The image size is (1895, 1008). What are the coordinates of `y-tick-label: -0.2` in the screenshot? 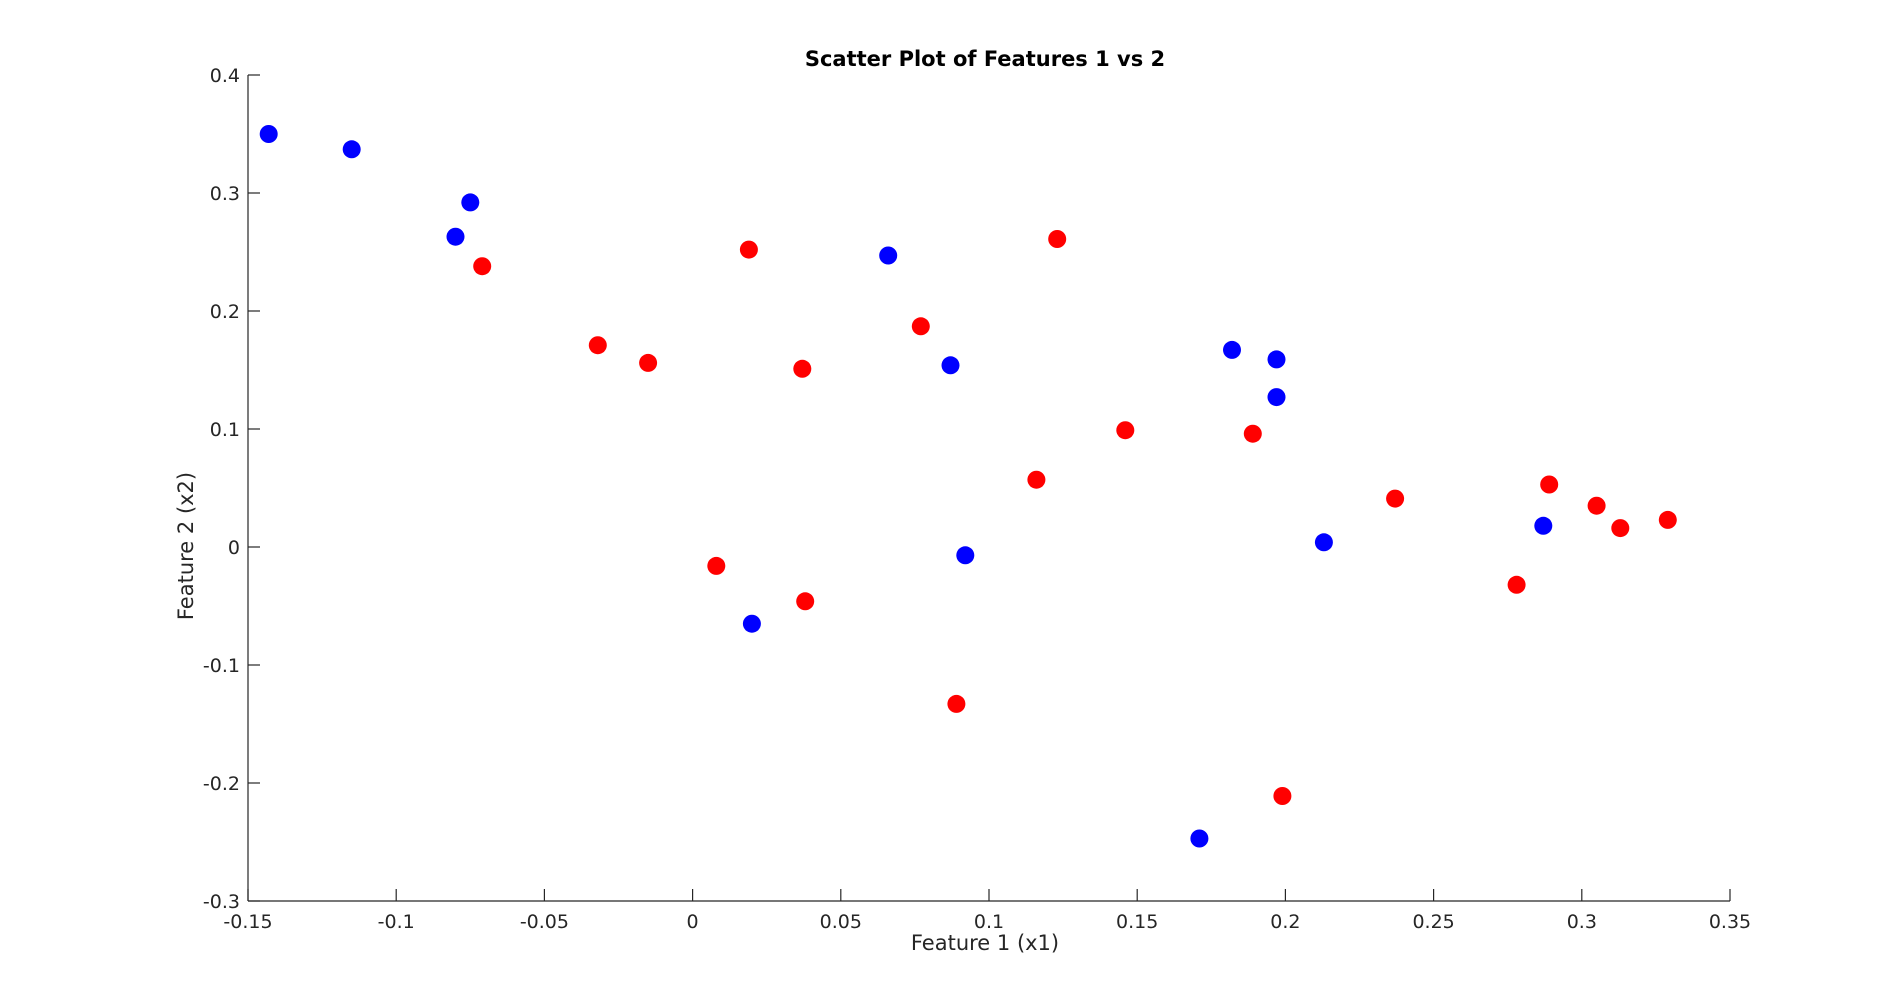 It's located at (221, 784).